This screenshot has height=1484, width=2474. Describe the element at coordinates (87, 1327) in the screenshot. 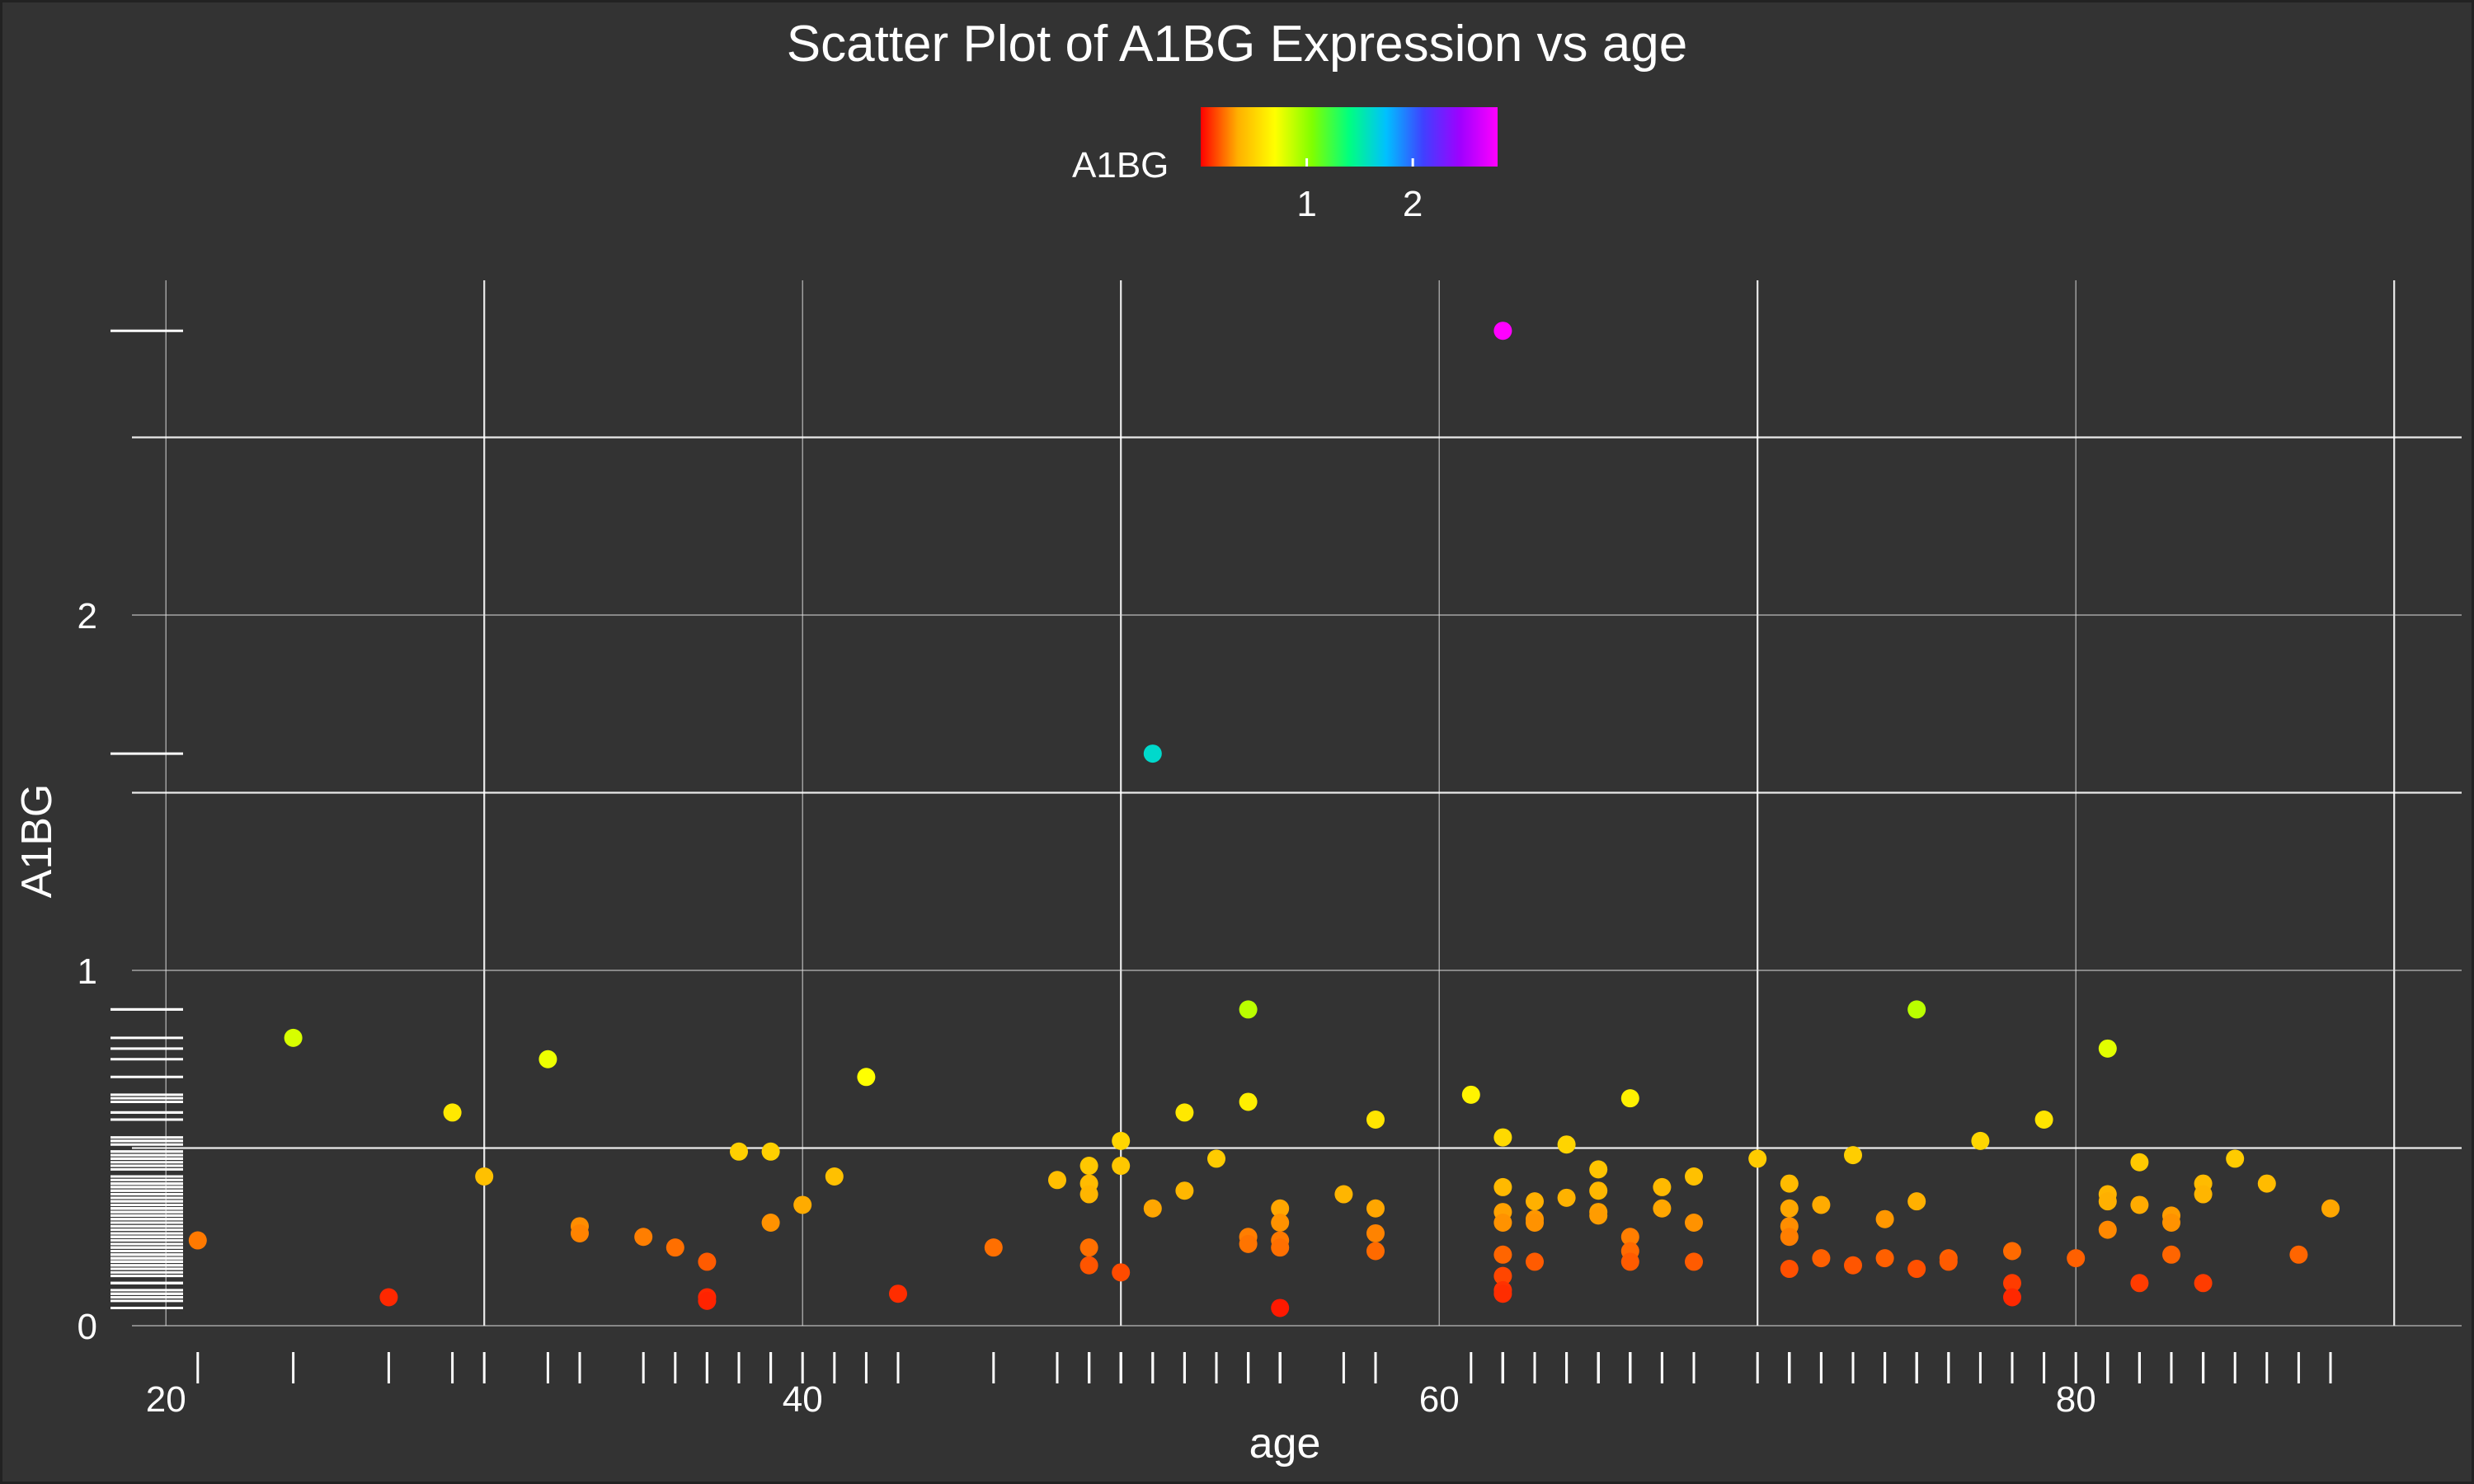

I see `y-tick-label: 0` at that location.